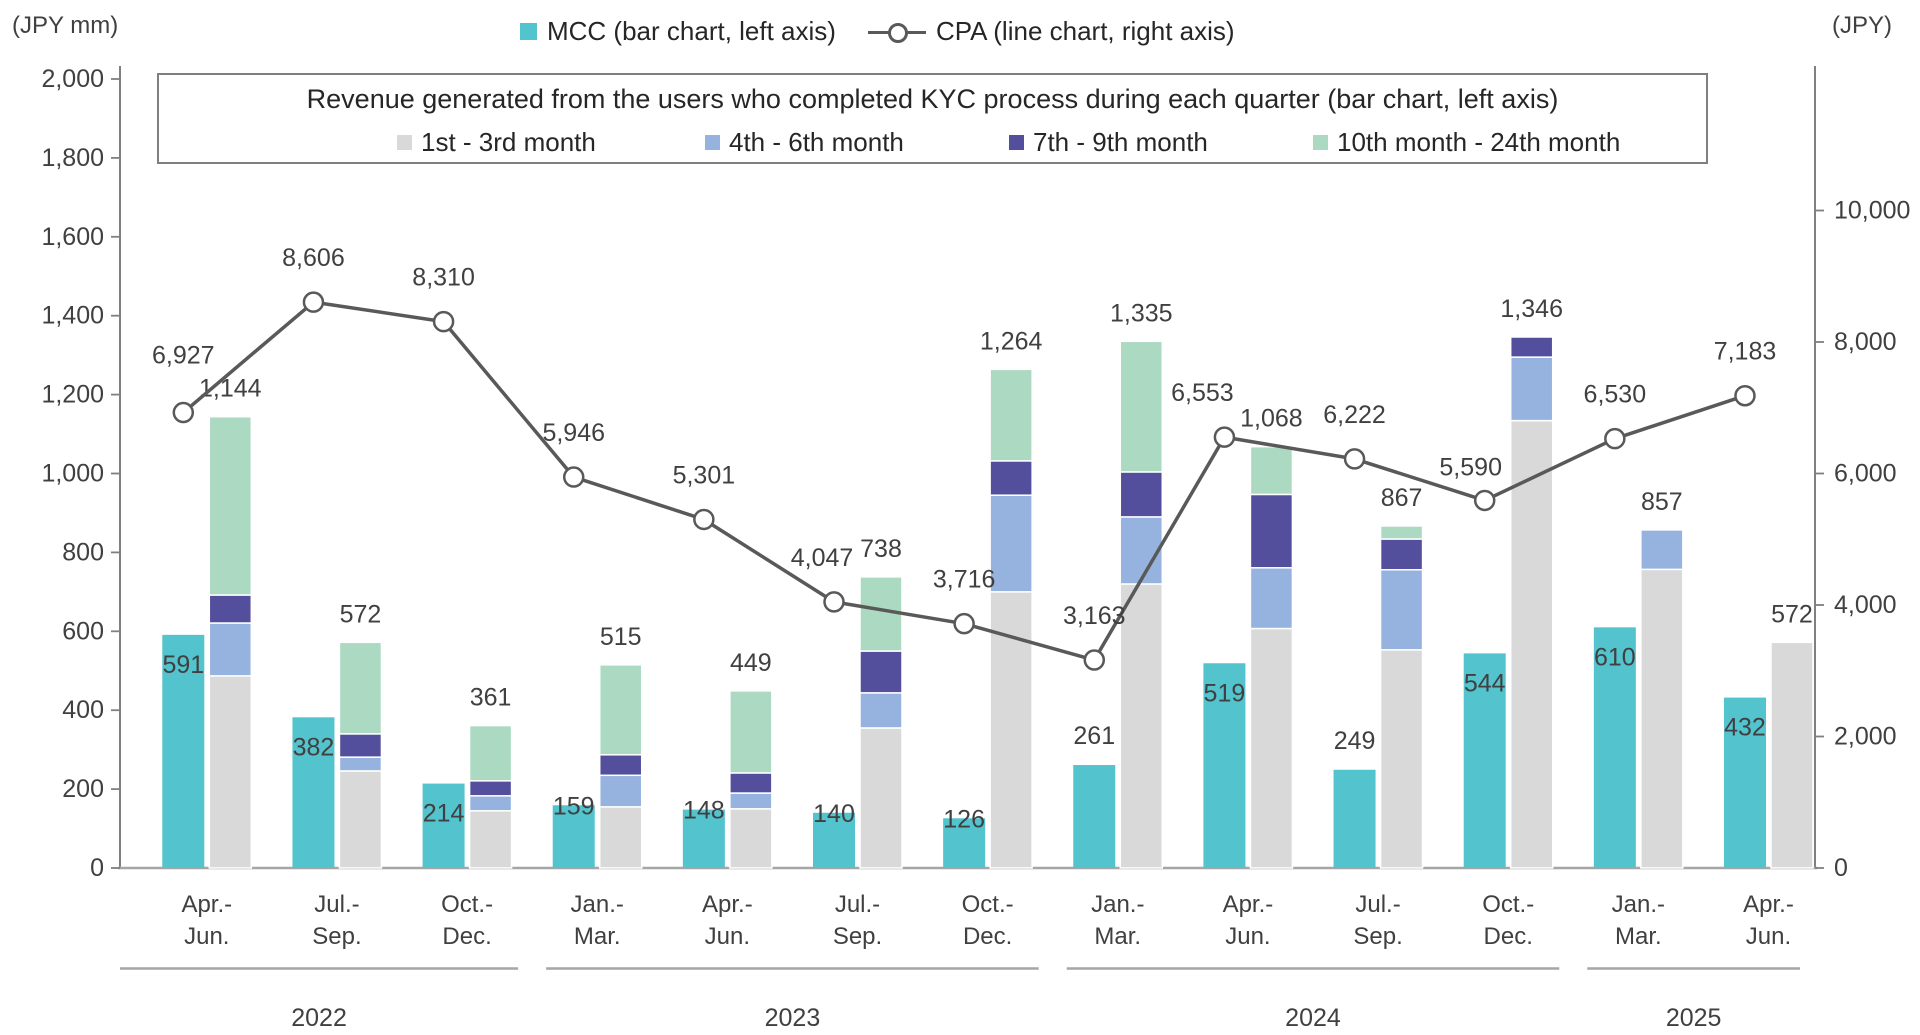 The width and height of the screenshot is (1920, 1035). I want to click on left-axis-tick-label: 1,800, so click(72, 158).